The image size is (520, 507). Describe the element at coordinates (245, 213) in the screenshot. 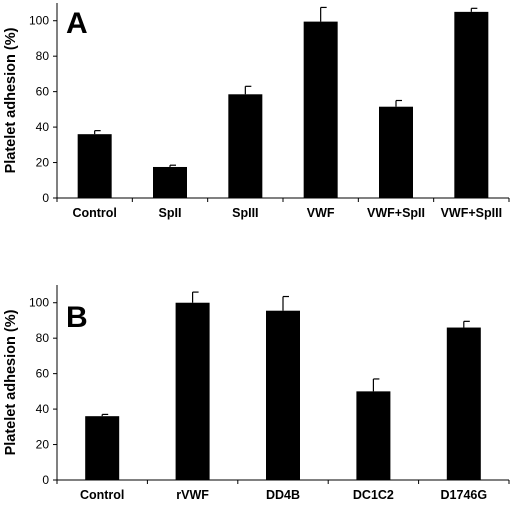

I see `x-tick-label: SpIII` at that location.